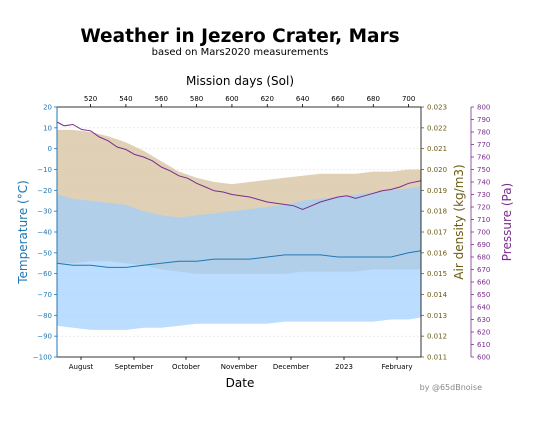 The image size is (540, 426). What do you see at coordinates (44, 274) in the screenshot?
I see `temperature-tick-label: −60` at bounding box center [44, 274].